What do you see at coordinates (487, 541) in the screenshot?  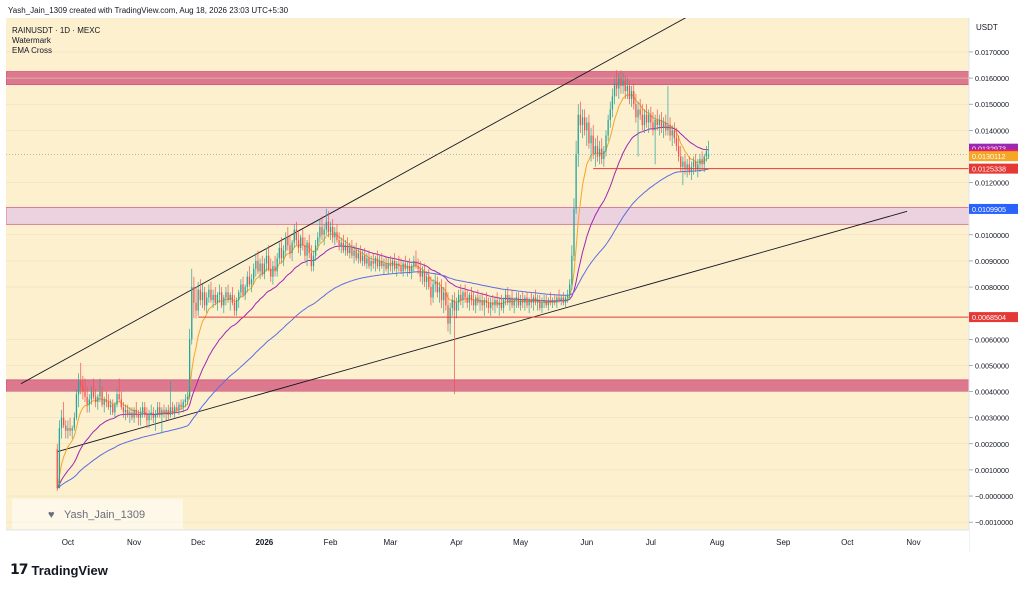 I see `time-axis` at bounding box center [487, 541].